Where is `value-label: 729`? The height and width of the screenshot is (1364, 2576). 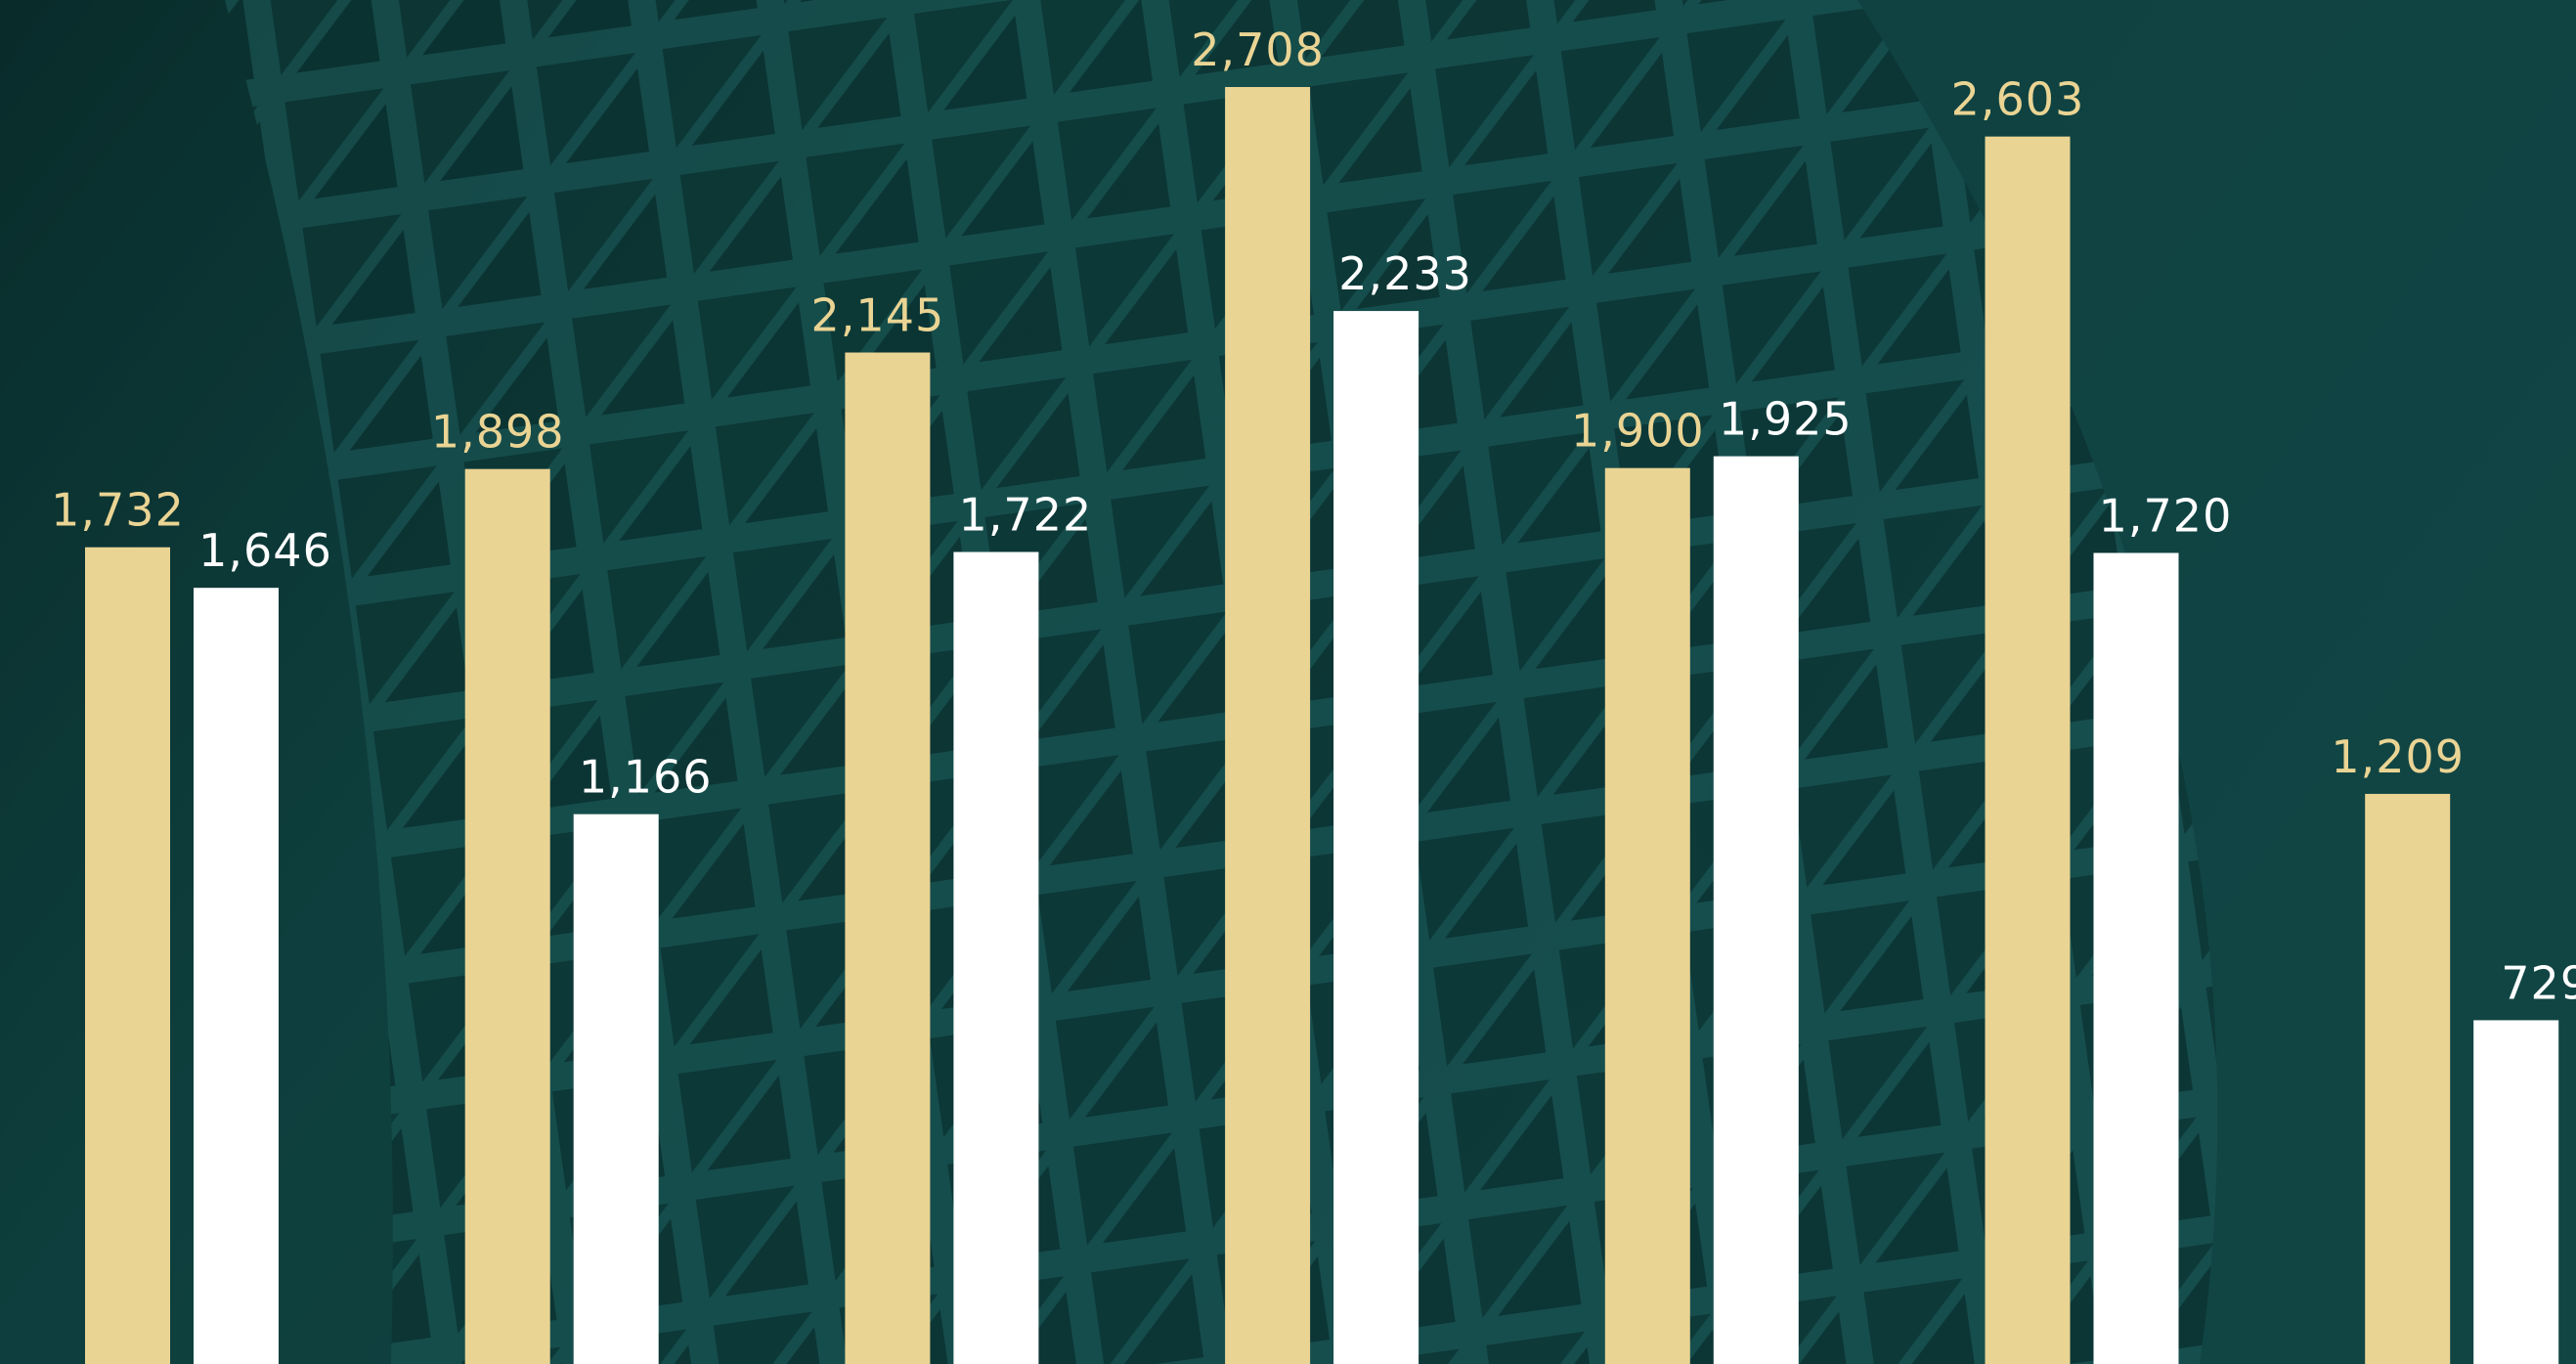
value-label: 729 is located at coordinates (2538, 982).